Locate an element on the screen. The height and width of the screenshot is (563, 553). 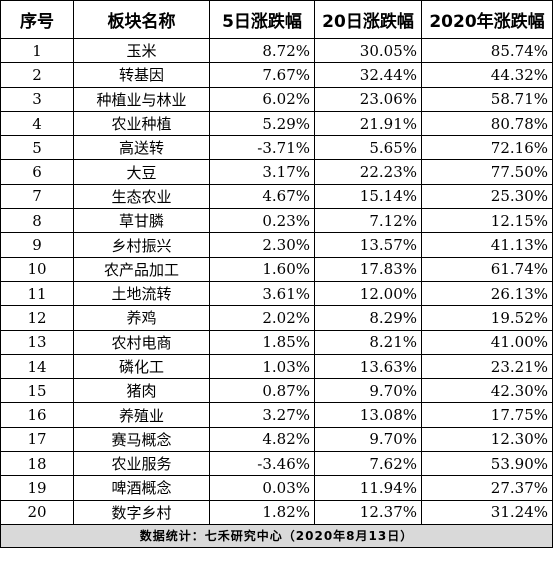
change-5day: 3.17% is located at coordinates (262, 172).